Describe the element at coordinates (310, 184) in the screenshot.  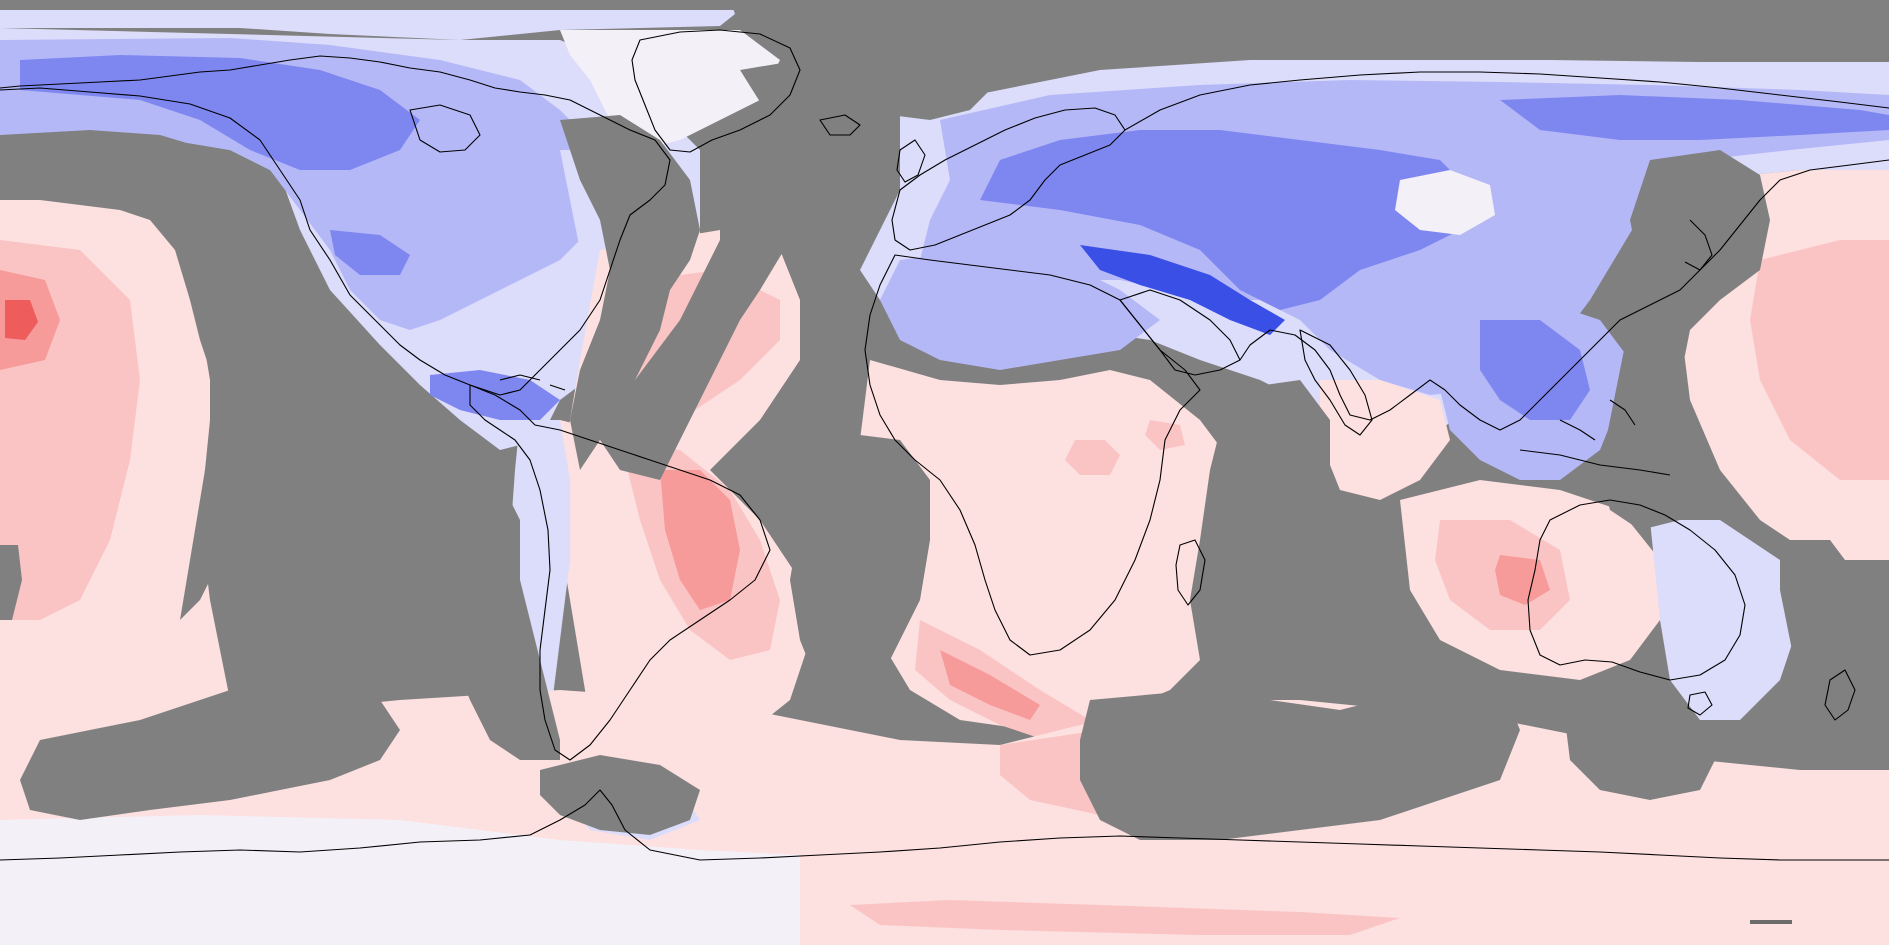
I see `field-north-america-cool` at that location.